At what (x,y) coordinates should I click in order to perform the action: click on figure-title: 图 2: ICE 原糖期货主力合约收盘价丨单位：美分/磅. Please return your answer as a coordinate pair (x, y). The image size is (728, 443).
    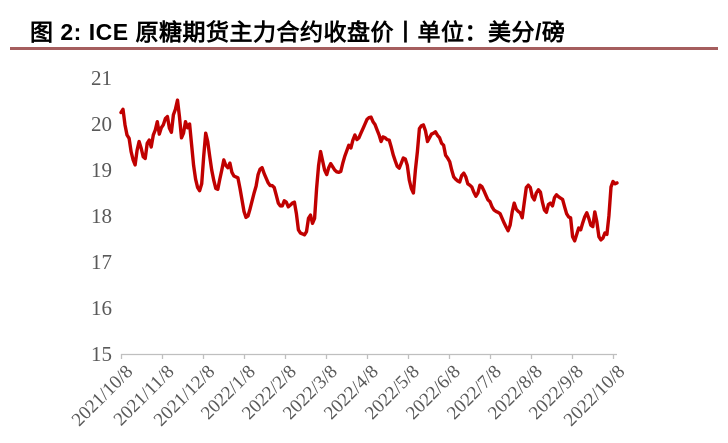
    Looking at the image, I should click on (298, 32).